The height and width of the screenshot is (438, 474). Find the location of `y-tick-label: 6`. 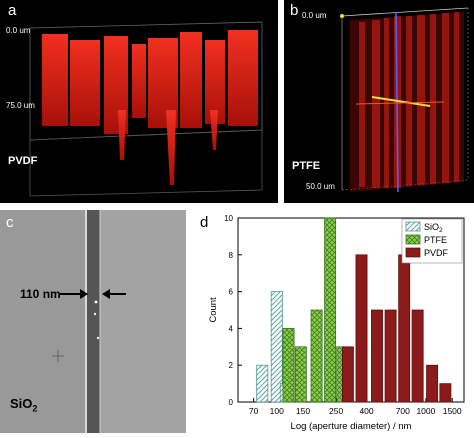

y-tick-label: 6 is located at coordinates (231, 292).